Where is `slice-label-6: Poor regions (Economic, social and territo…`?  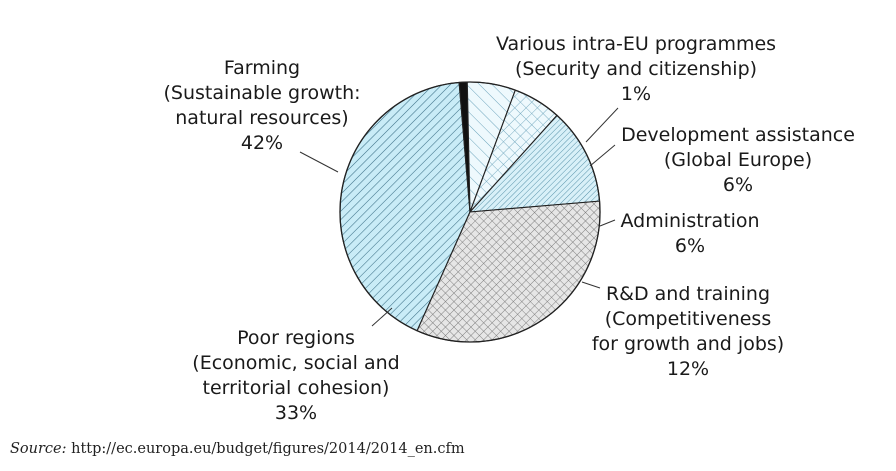
slice-label-6: Poor regions (Economic, social and territo… is located at coordinates (295, 375).